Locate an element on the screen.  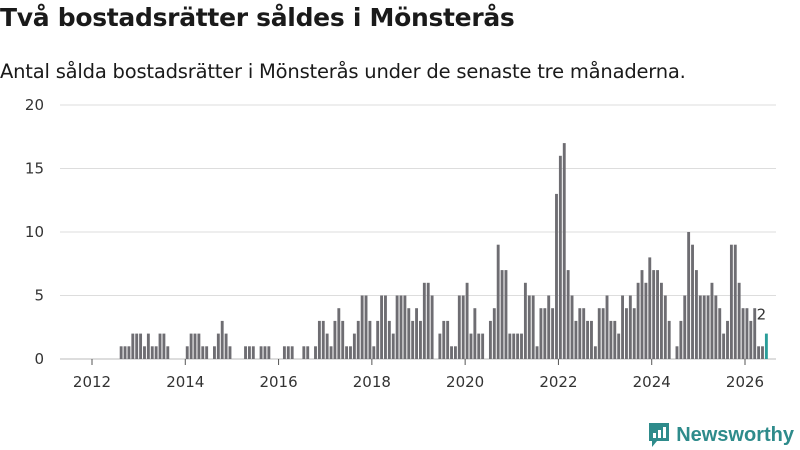
x-axis: 2012 2014 2016 2018 2020 2022 2024 2026 is located at coordinates (418, 375).